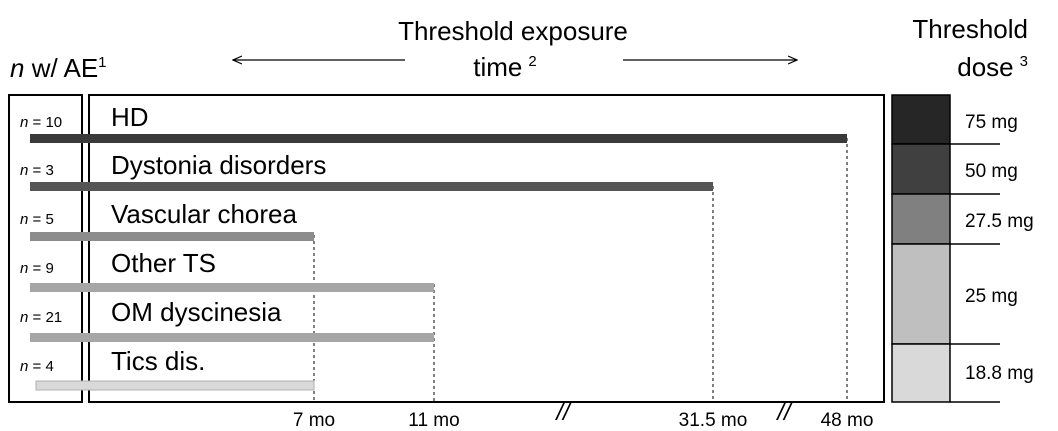 The height and width of the screenshot is (431, 1058). Describe the element at coordinates (991, 171) in the screenshot. I see `dose-label-50: 50 mg` at that location.